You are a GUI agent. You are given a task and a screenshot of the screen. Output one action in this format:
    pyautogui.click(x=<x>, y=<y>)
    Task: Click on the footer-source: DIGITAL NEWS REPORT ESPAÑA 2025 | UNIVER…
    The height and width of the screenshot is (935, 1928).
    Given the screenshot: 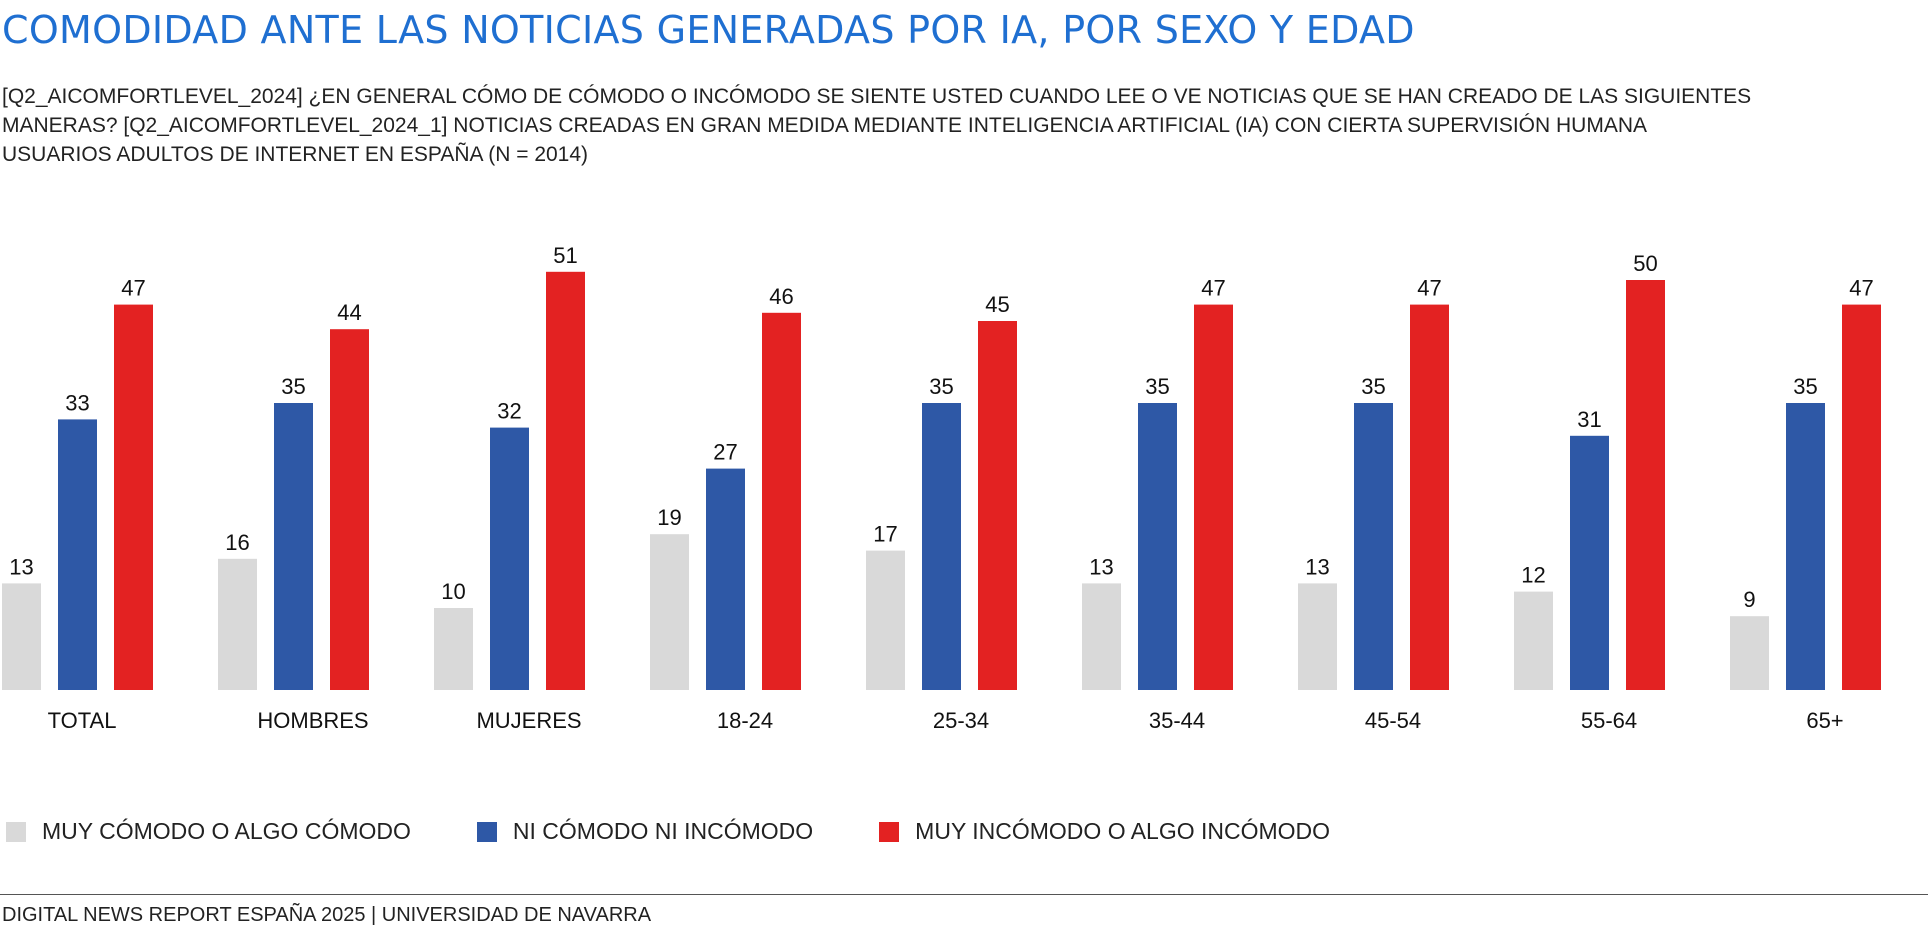 What is the action you would take?
    pyautogui.click(x=327, y=915)
    